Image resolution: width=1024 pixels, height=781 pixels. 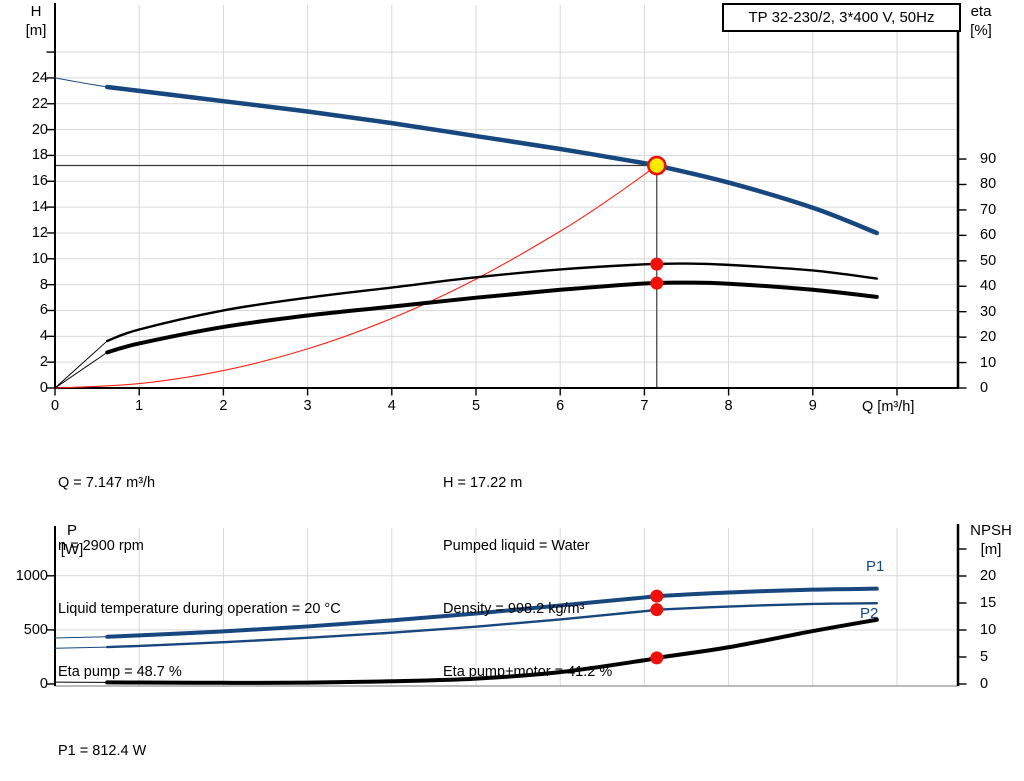 I want to click on eta-axis-unit-label: [%], so click(x=981, y=30).